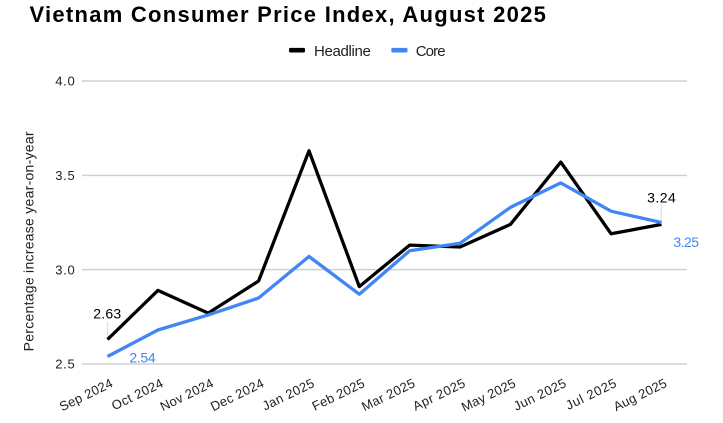 This screenshot has height=423, width=723. I want to click on svg-text: 3.0, so click(64, 269).